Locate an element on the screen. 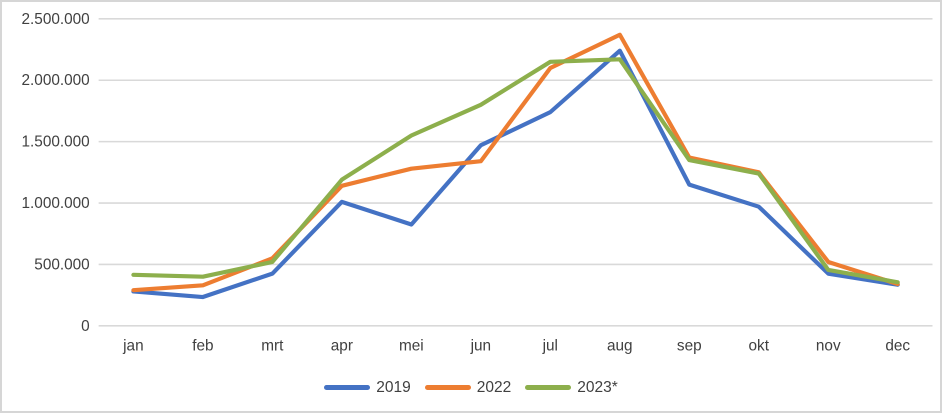  x-axis-tick-label: sep is located at coordinates (689, 346).